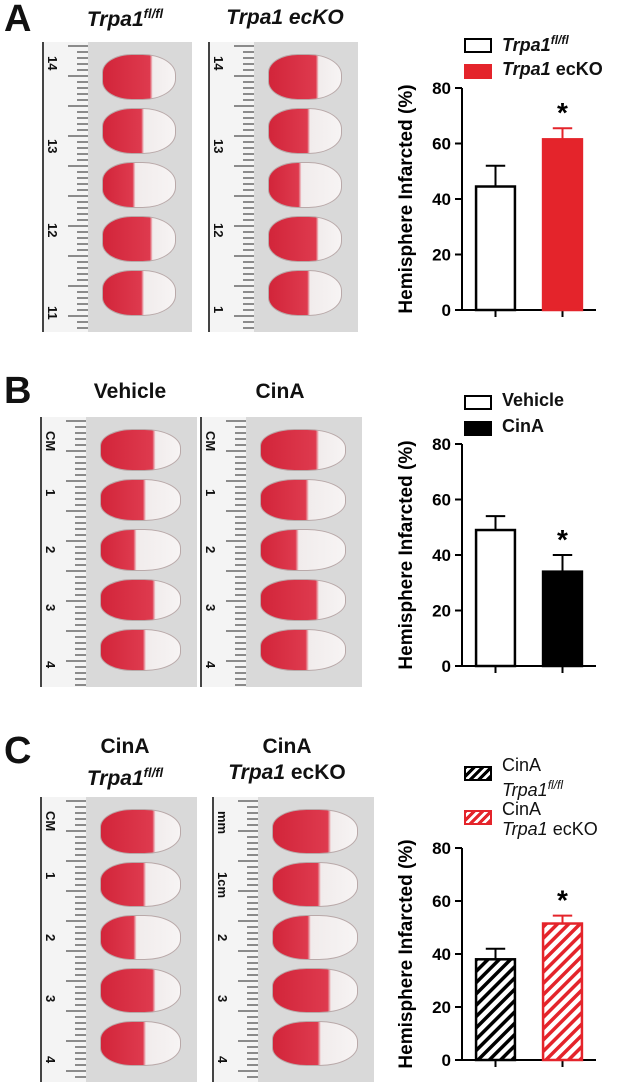 This screenshot has height=1086, width=617. What do you see at coordinates (315, 772) in the screenshot?
I see `genotype-suffix: ecKO` at bounding box center [315, 772].